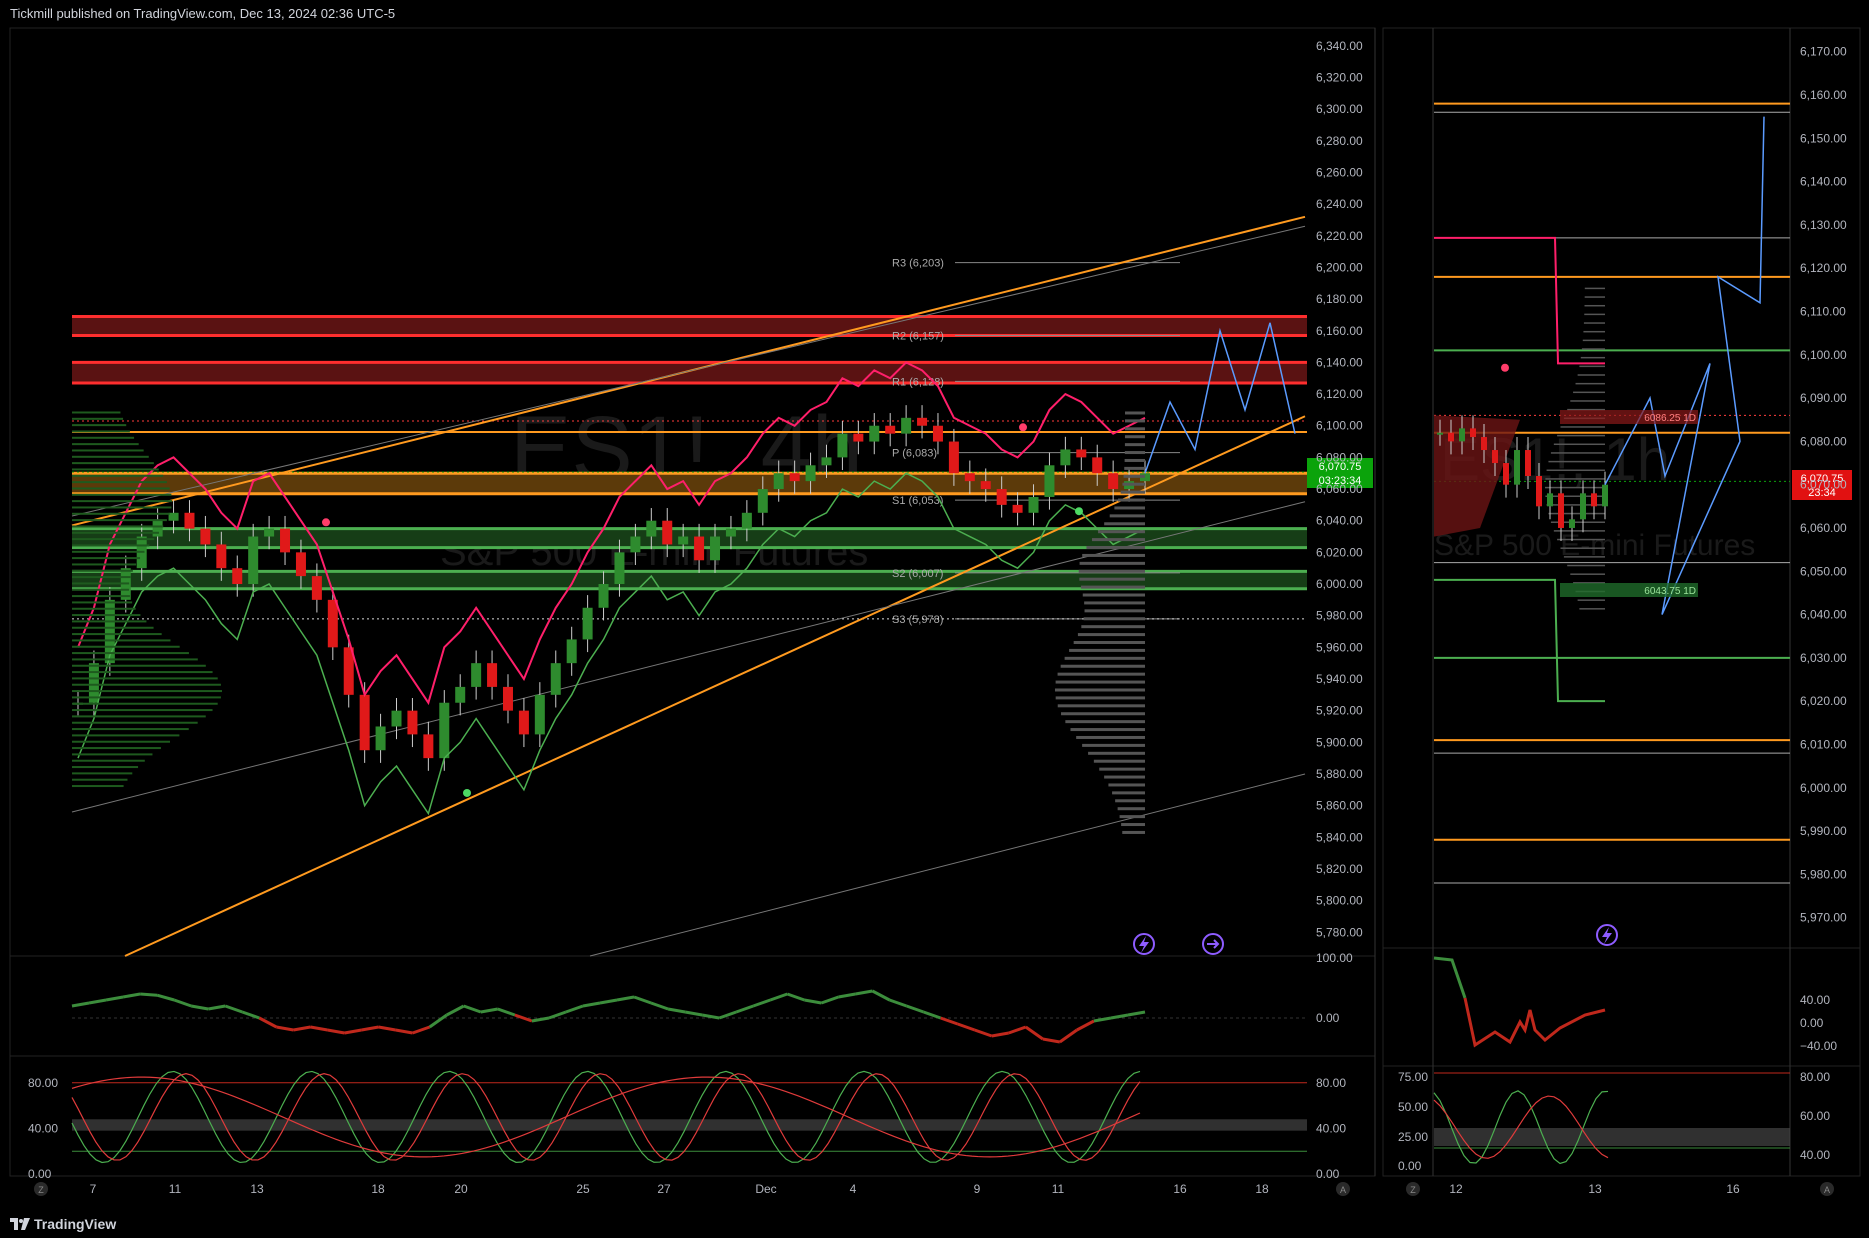 This screenshot has height=1238, width=1869. Describe the element at coordinates (1823, 52) in the screenshot. I see `side-y-tick: 6,170.00` at that location.